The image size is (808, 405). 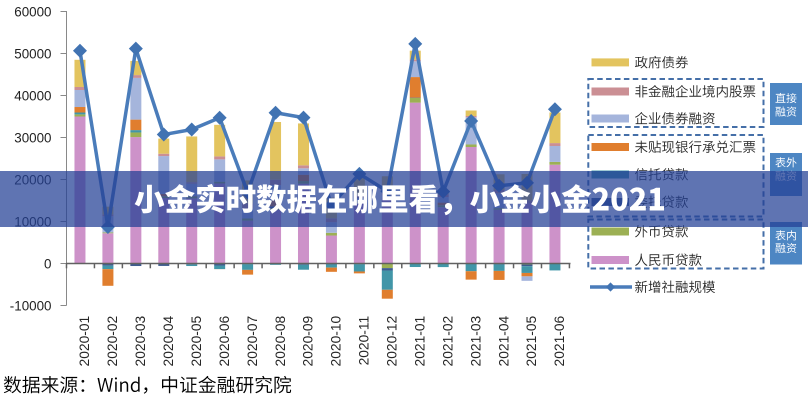 I want to click on svg-text: 60000, so click(x=32, y=11).